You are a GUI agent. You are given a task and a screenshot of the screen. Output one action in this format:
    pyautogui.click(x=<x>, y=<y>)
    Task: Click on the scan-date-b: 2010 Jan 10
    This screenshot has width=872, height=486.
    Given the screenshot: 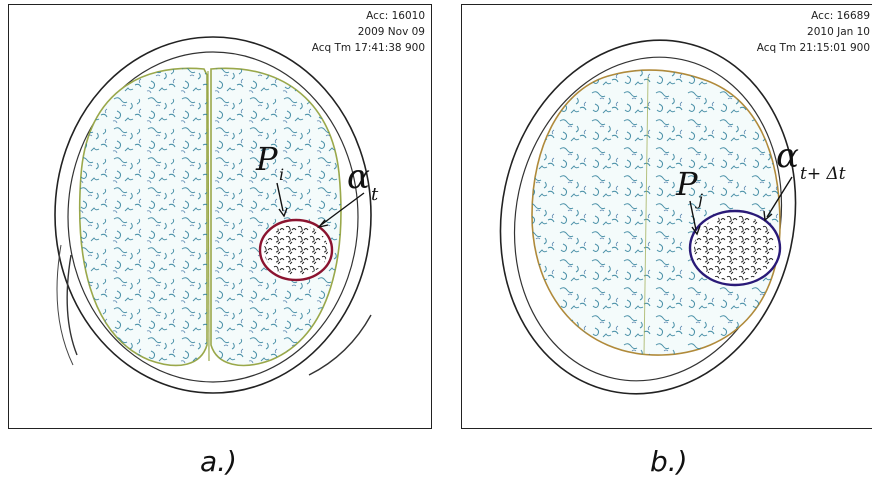 What is the action you would take?
    pyautogui.click(x=838, y=32)
    